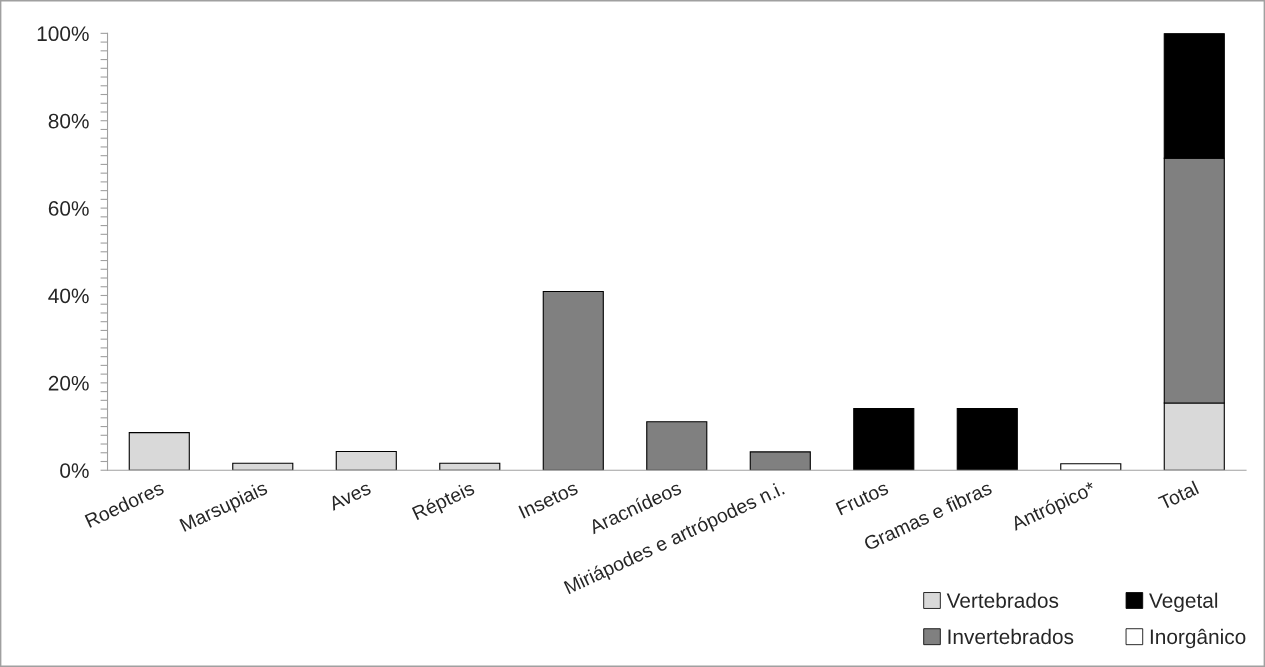 The width and height of the screenshot is (1265, 667). What do you see at coordinates (68, 383) in the screenshot?
I see `y-tick-label: 20%` at bounding box center [68, 383].